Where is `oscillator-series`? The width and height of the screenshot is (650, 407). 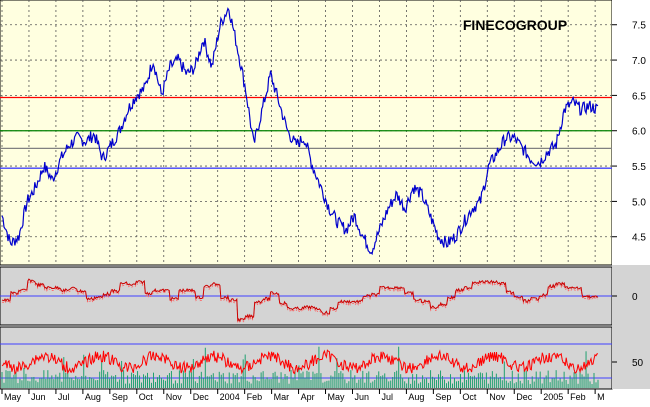
oscillator-series is located at coordinates (306, 300).